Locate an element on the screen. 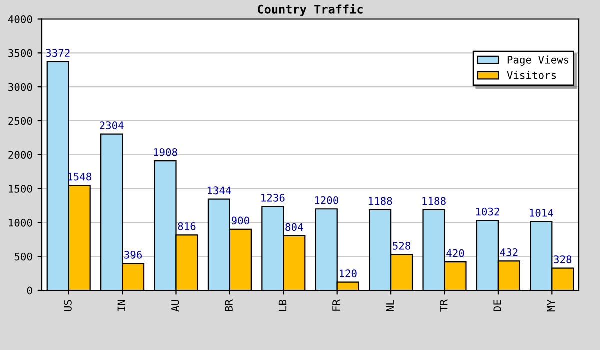  data-label: 3372 is located at coordinates (58, 53).